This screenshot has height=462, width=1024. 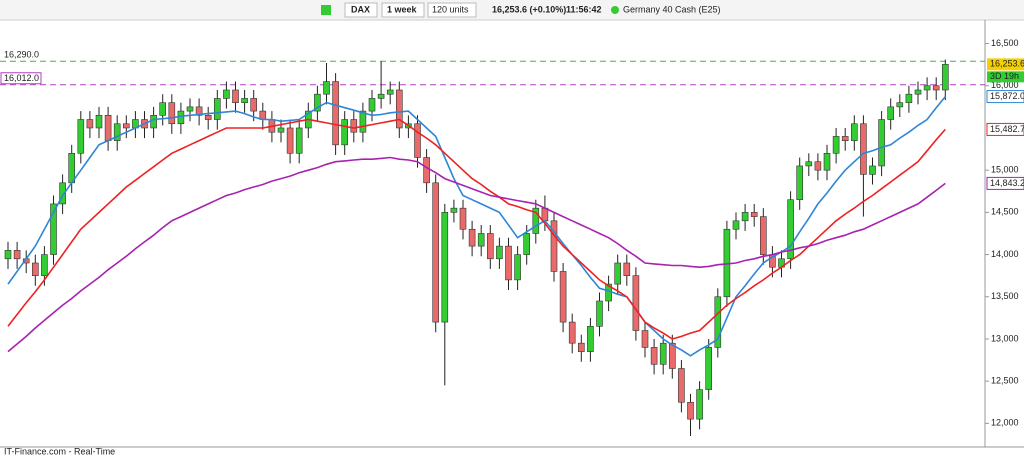 I want to click on symbol: DAX, so click(x=360, y=9).